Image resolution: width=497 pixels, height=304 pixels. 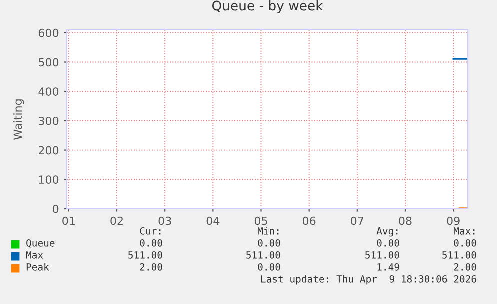 What do you see at coordinates (405, 221) in the screenshot?
I see `x-tick-label: 08` at bounding box center [405, 221].